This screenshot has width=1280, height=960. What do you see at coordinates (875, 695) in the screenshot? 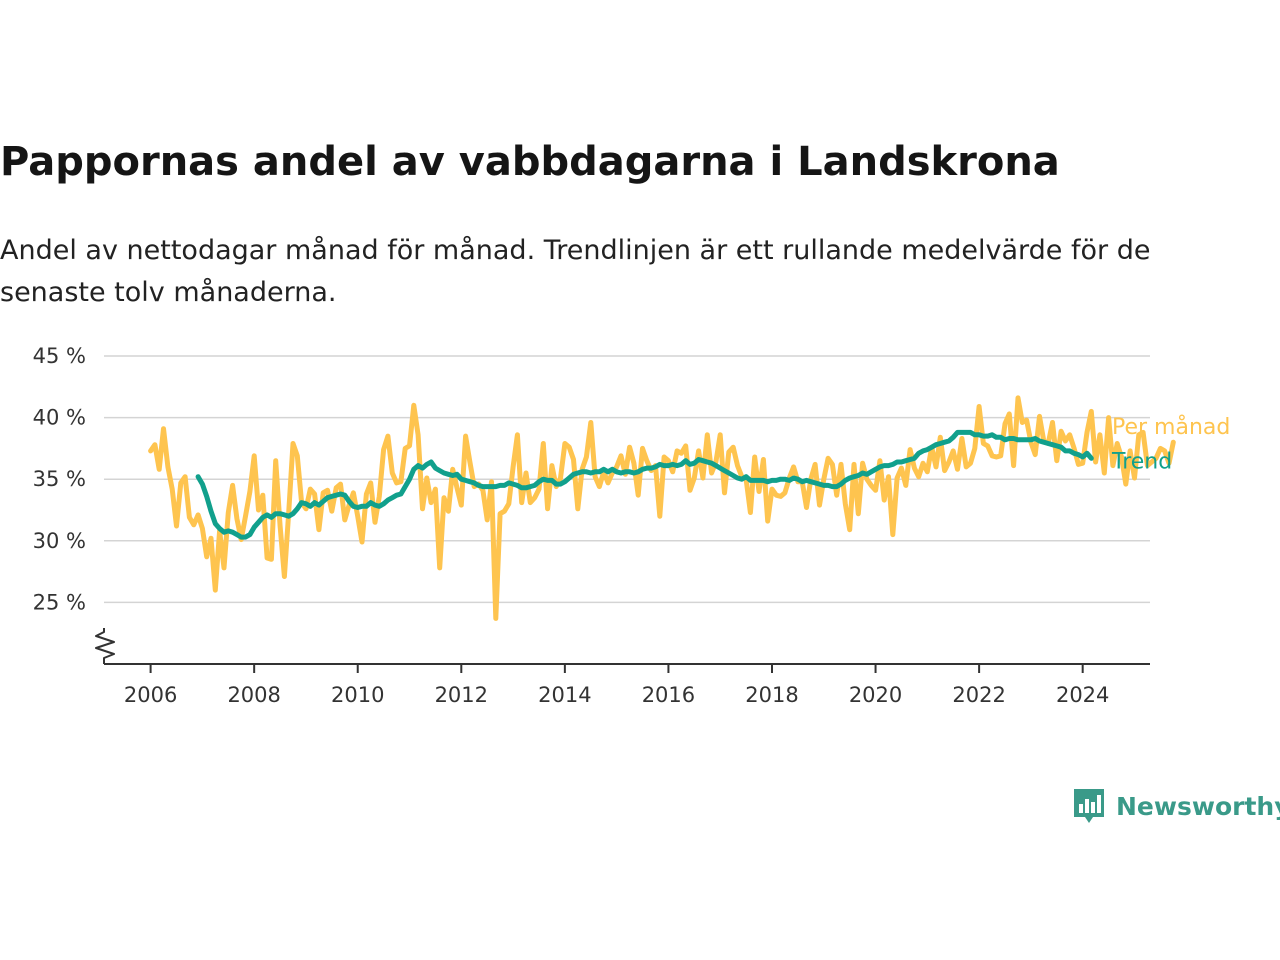
I see `x-tick-label: 2020` at bounding box center [875, 695].